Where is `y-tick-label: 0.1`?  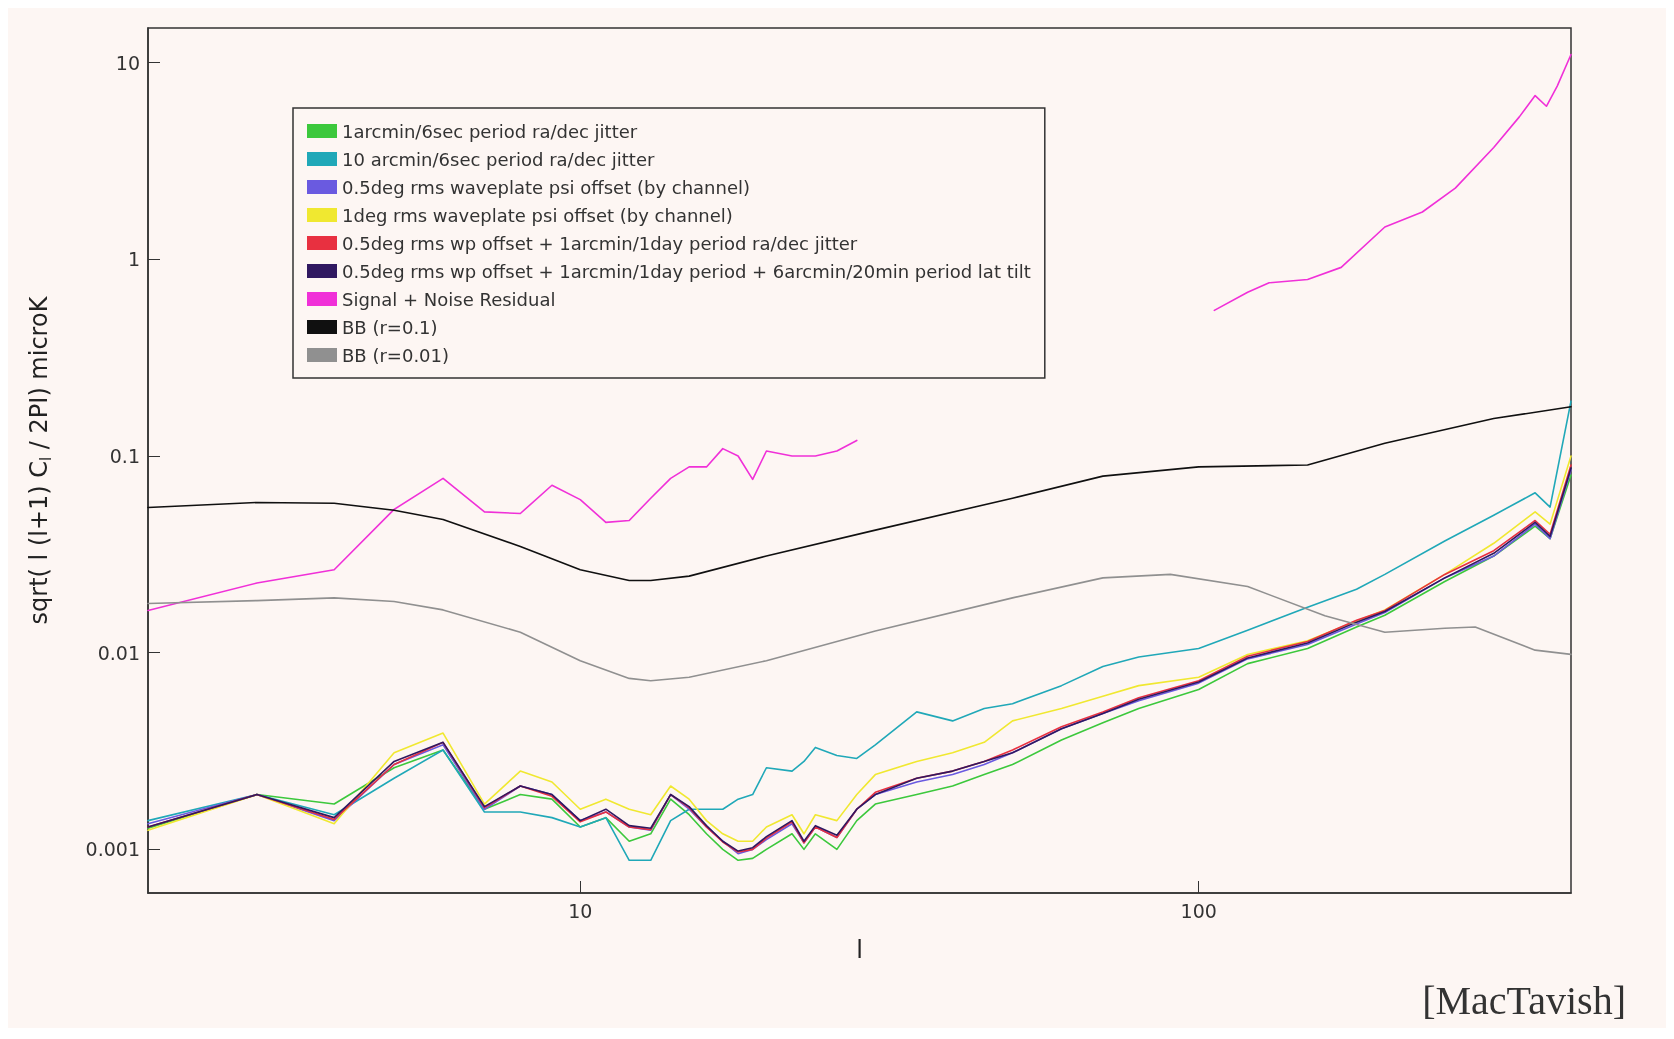 y-tick-label: 0.1 is located at coordinates (124, 456).